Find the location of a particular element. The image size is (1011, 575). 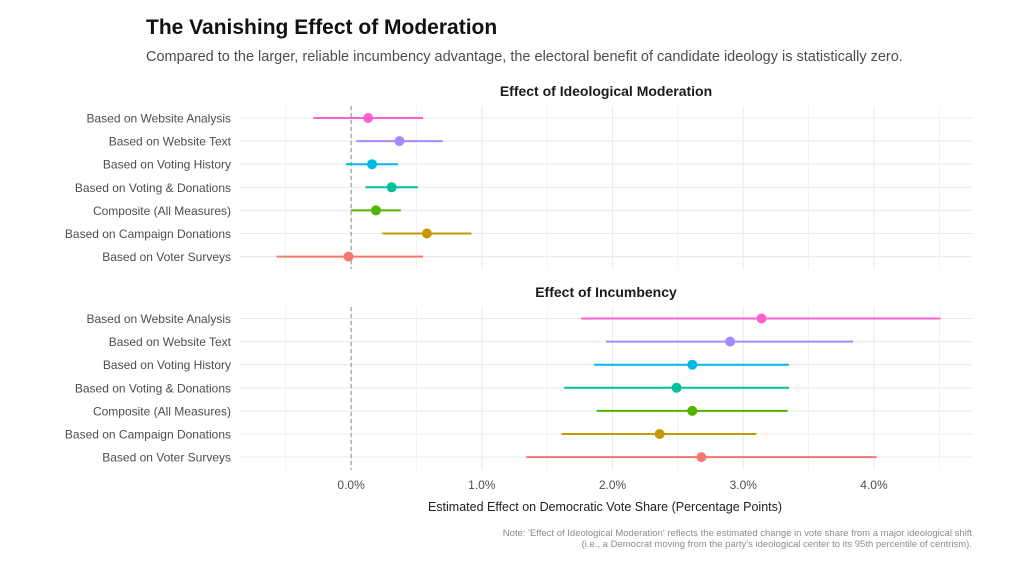

panel-title: Effect of Ideological Moderation is located at coordinates (606, 91).